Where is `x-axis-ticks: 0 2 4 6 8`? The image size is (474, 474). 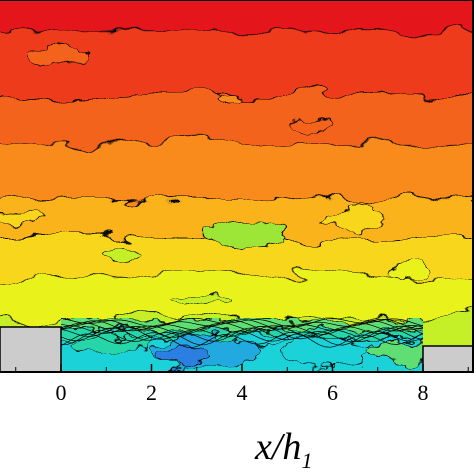
x-axis-ticks: 0 2 4 6 8 is located at coordinates (242, 384).